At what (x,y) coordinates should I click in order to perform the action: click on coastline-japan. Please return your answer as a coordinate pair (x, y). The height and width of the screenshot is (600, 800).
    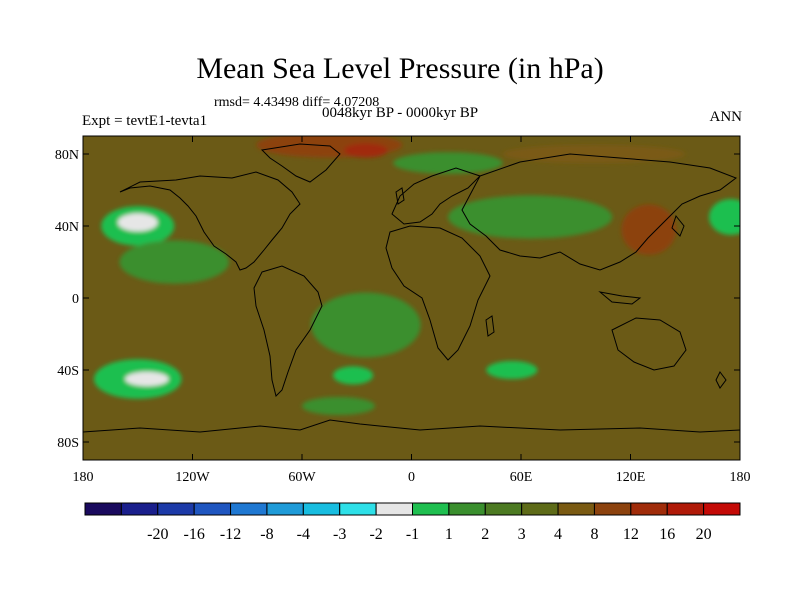
    Looking at the image, I should click on (678, 225).